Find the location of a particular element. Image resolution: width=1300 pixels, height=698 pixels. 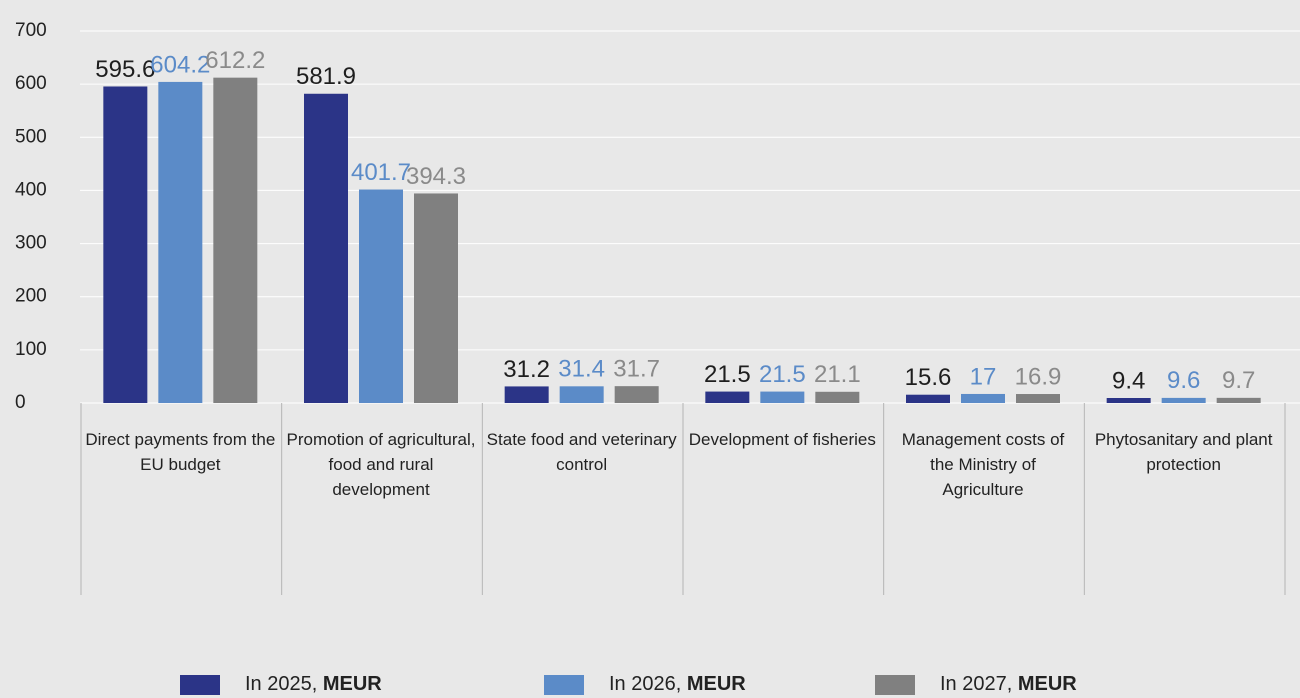

value-label: 31.2 is located at coordinates (526, 369).